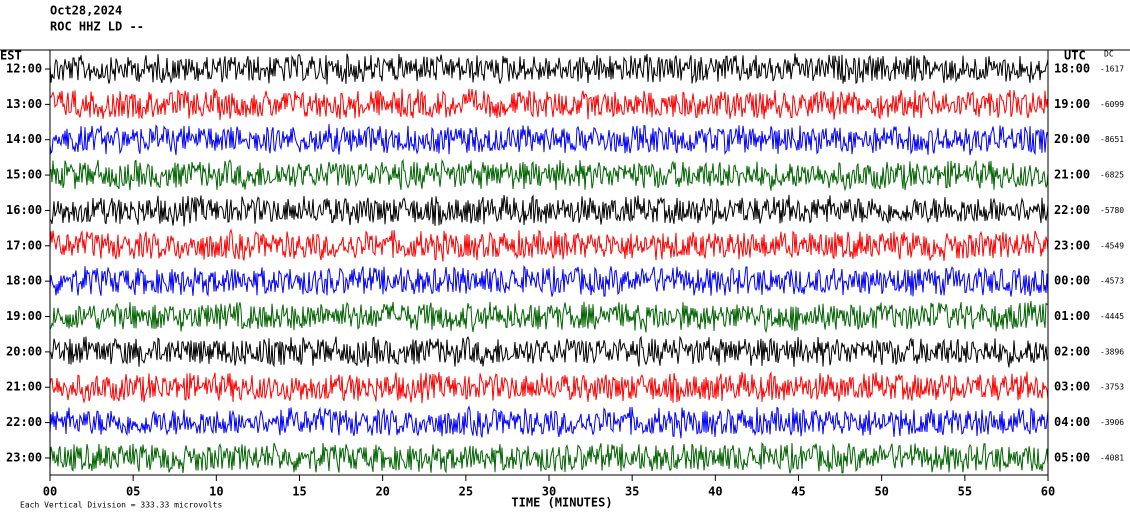 This screenshot has width=1130, height=519. Describe the element at coordinates (1109, 54) in the screenshot. I see `dc-label: DC` at that location.